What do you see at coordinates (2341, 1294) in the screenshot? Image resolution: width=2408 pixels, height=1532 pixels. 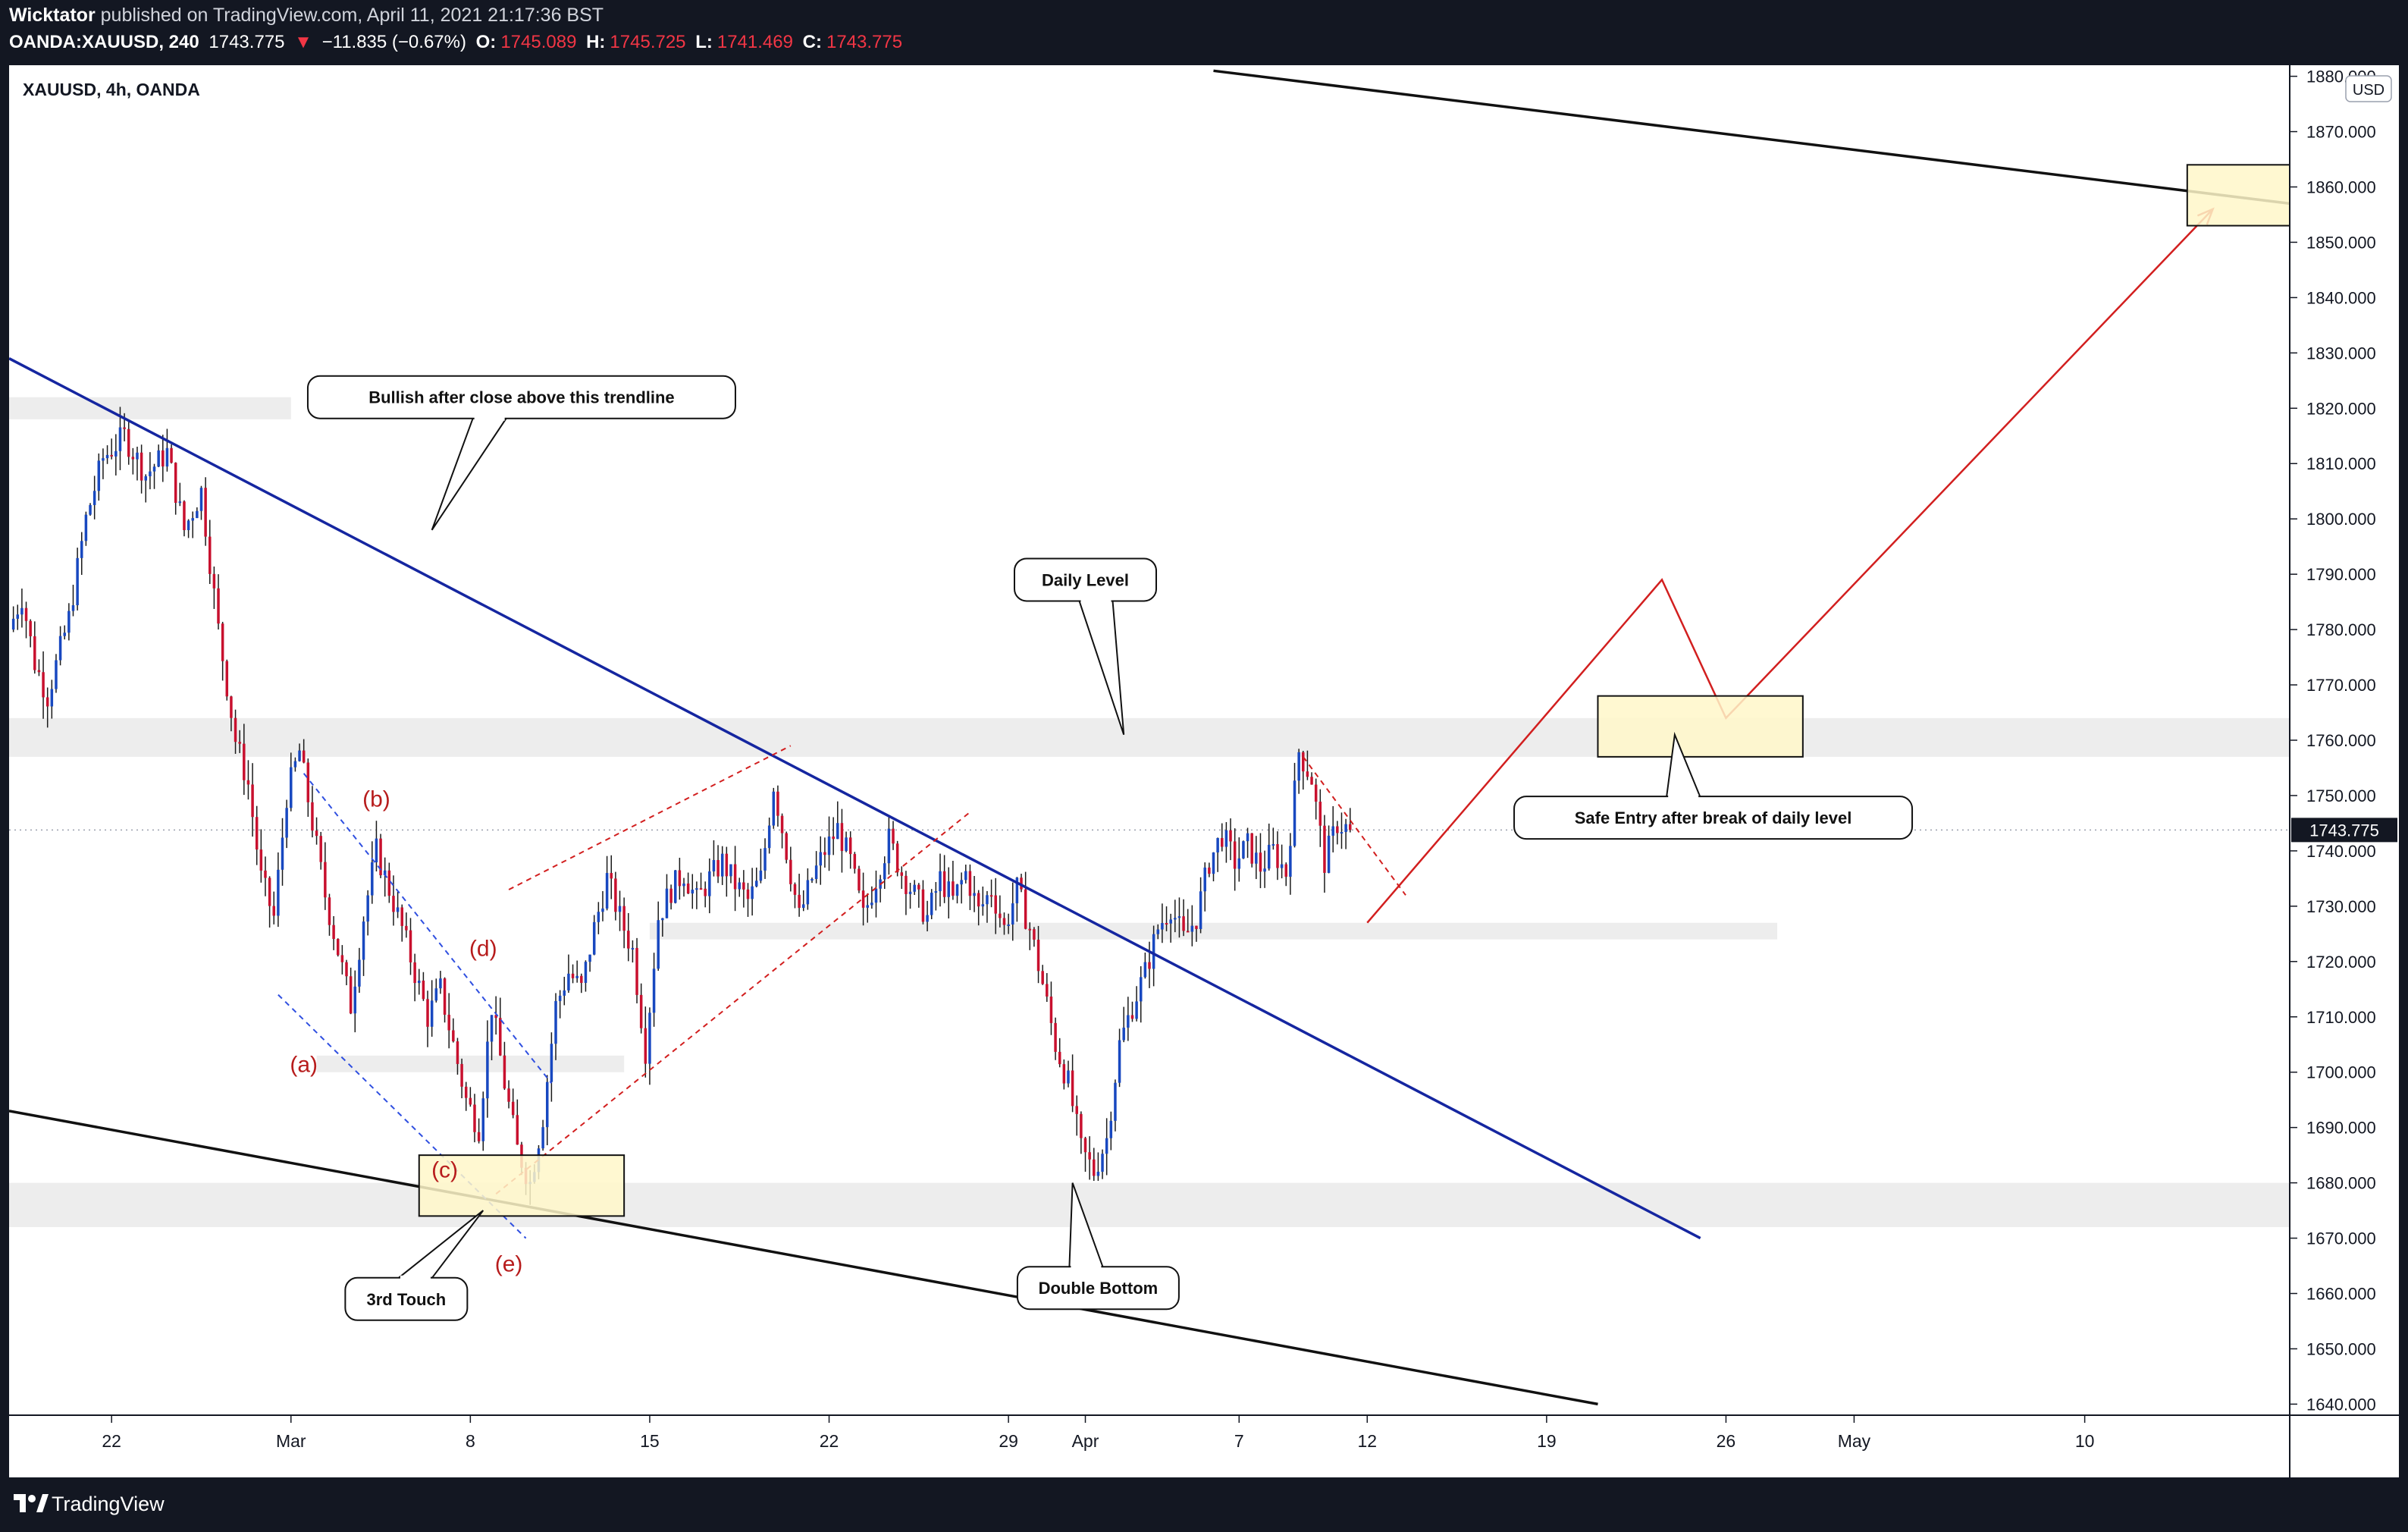 I see `price-tick-label: 1660.000` at bounding box center [2341, 1294].